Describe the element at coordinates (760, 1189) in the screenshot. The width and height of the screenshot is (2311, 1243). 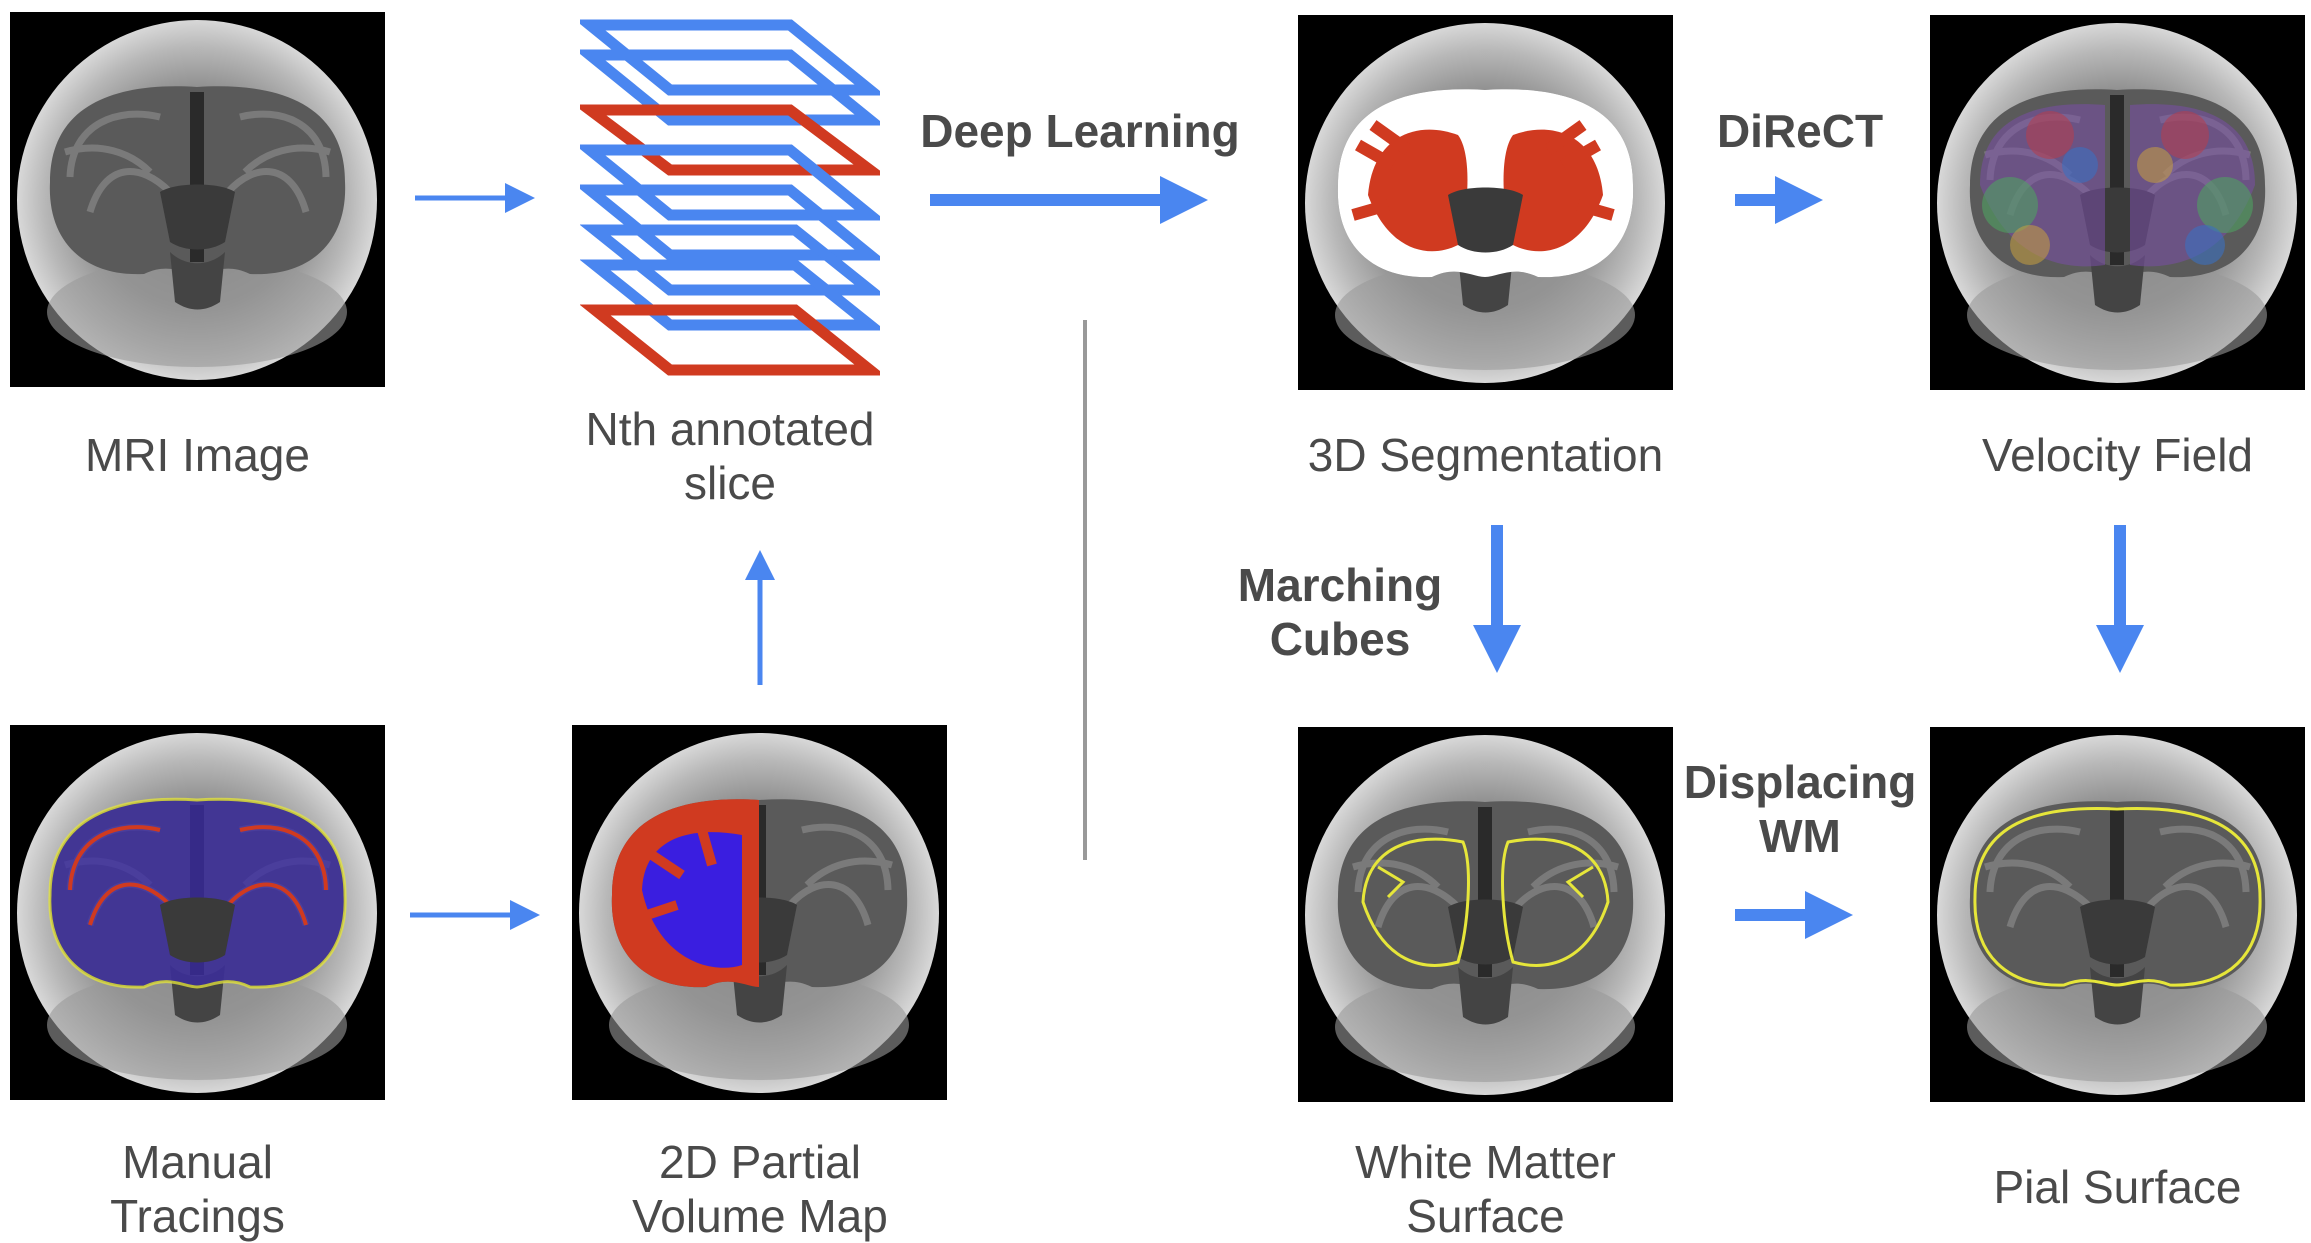
I see `caption-partial-volume-map: 2D Partial Volume Map` at that location.